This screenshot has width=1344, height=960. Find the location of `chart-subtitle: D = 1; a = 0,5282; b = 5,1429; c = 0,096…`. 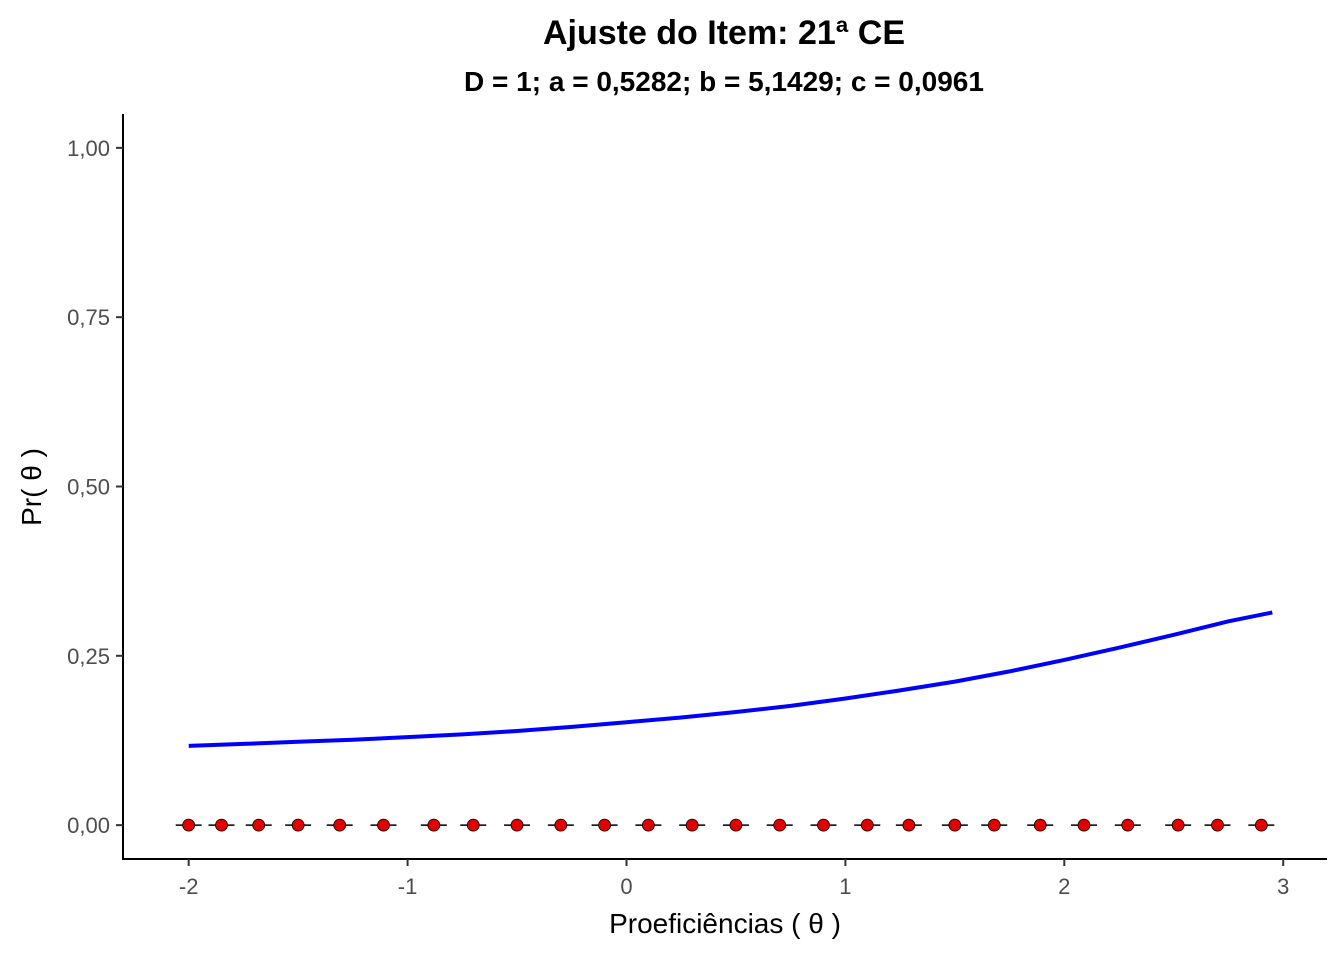

chart-subtitle: D = 1; a = 0,5282; b = 5,1429; c = 0,096… is located at coordinates (724, 81).